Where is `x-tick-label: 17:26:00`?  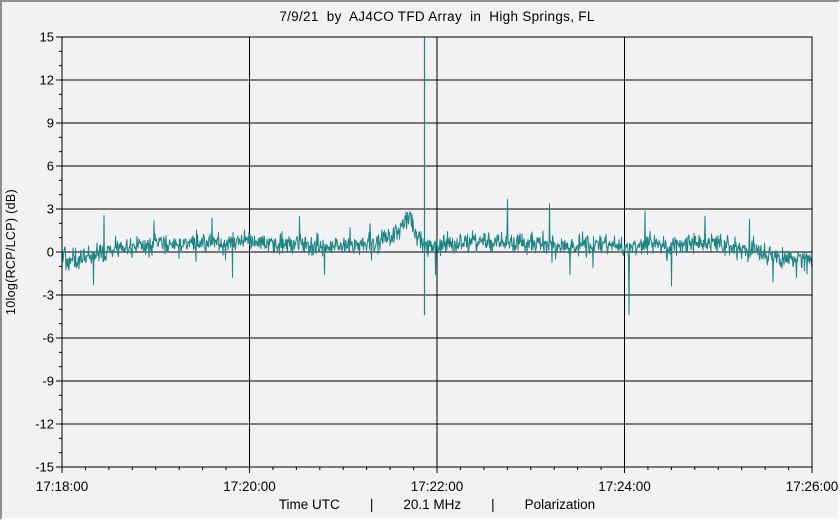 x-tick-label: 17:26:00 is located at coordinates (812, 486).